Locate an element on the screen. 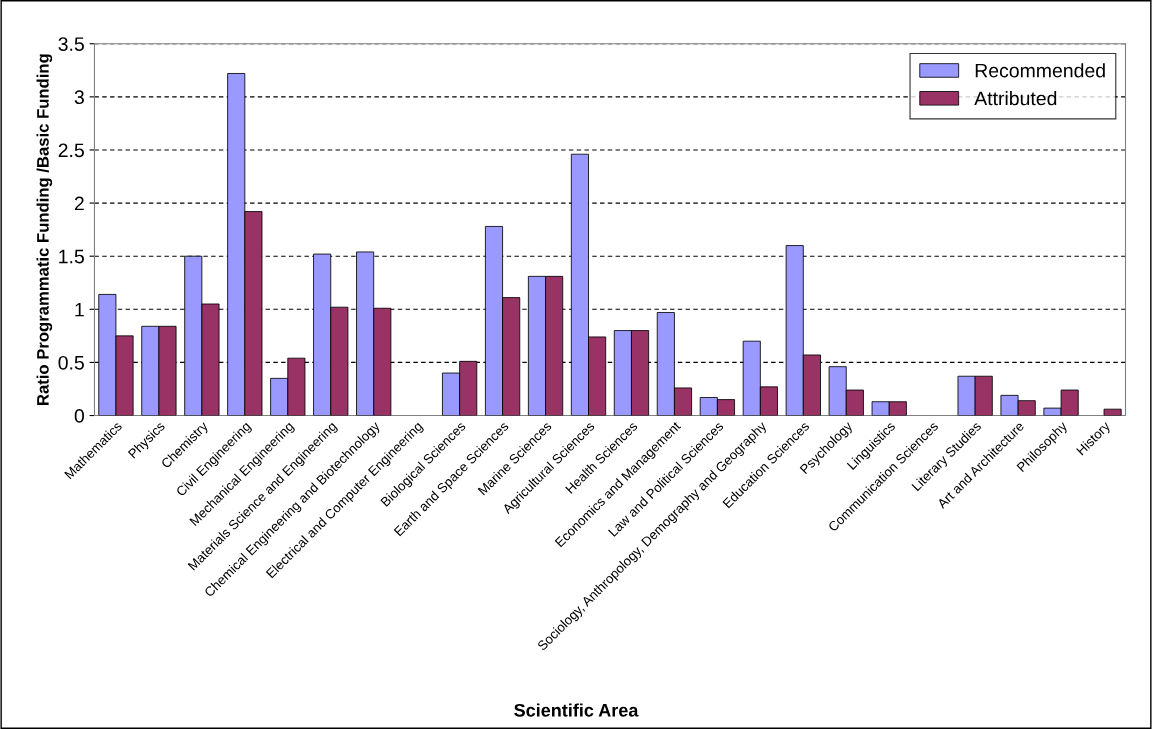 The image size is (1152, 729). legend-label: Attributed is located at coordinates (1015, 98).